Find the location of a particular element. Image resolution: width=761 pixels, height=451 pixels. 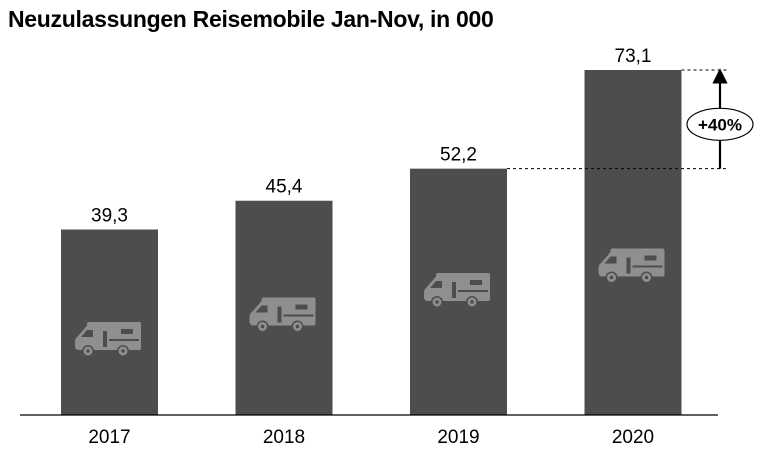

value-label: 39,3 is located at coordinates (109, 216).